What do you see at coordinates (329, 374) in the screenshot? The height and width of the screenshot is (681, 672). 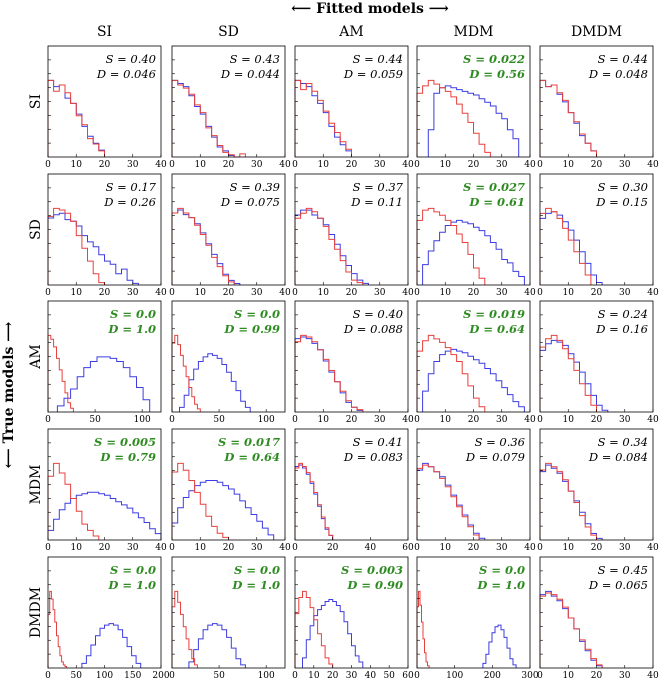 I see `histogram-fitted-am-am` at bounding box center [329, 374].